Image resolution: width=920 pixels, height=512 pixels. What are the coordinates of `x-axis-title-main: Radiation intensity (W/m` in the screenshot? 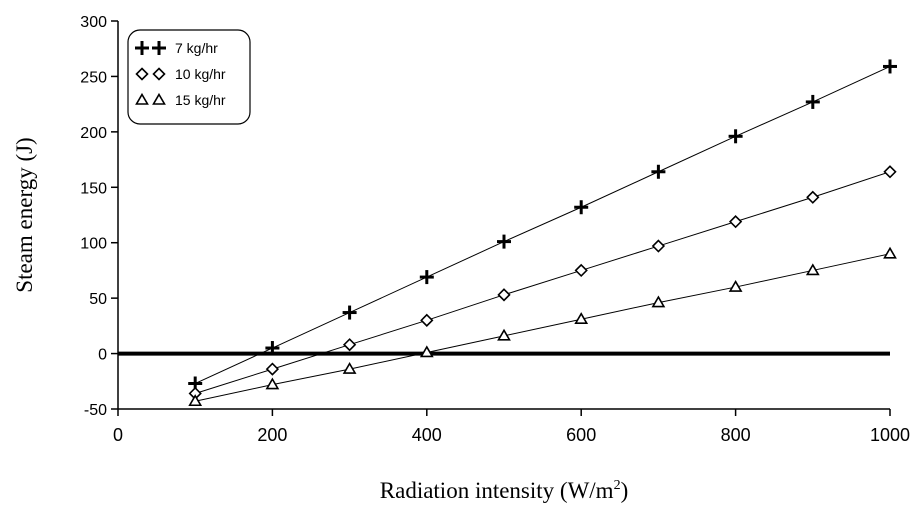 It's located at (497, 490).